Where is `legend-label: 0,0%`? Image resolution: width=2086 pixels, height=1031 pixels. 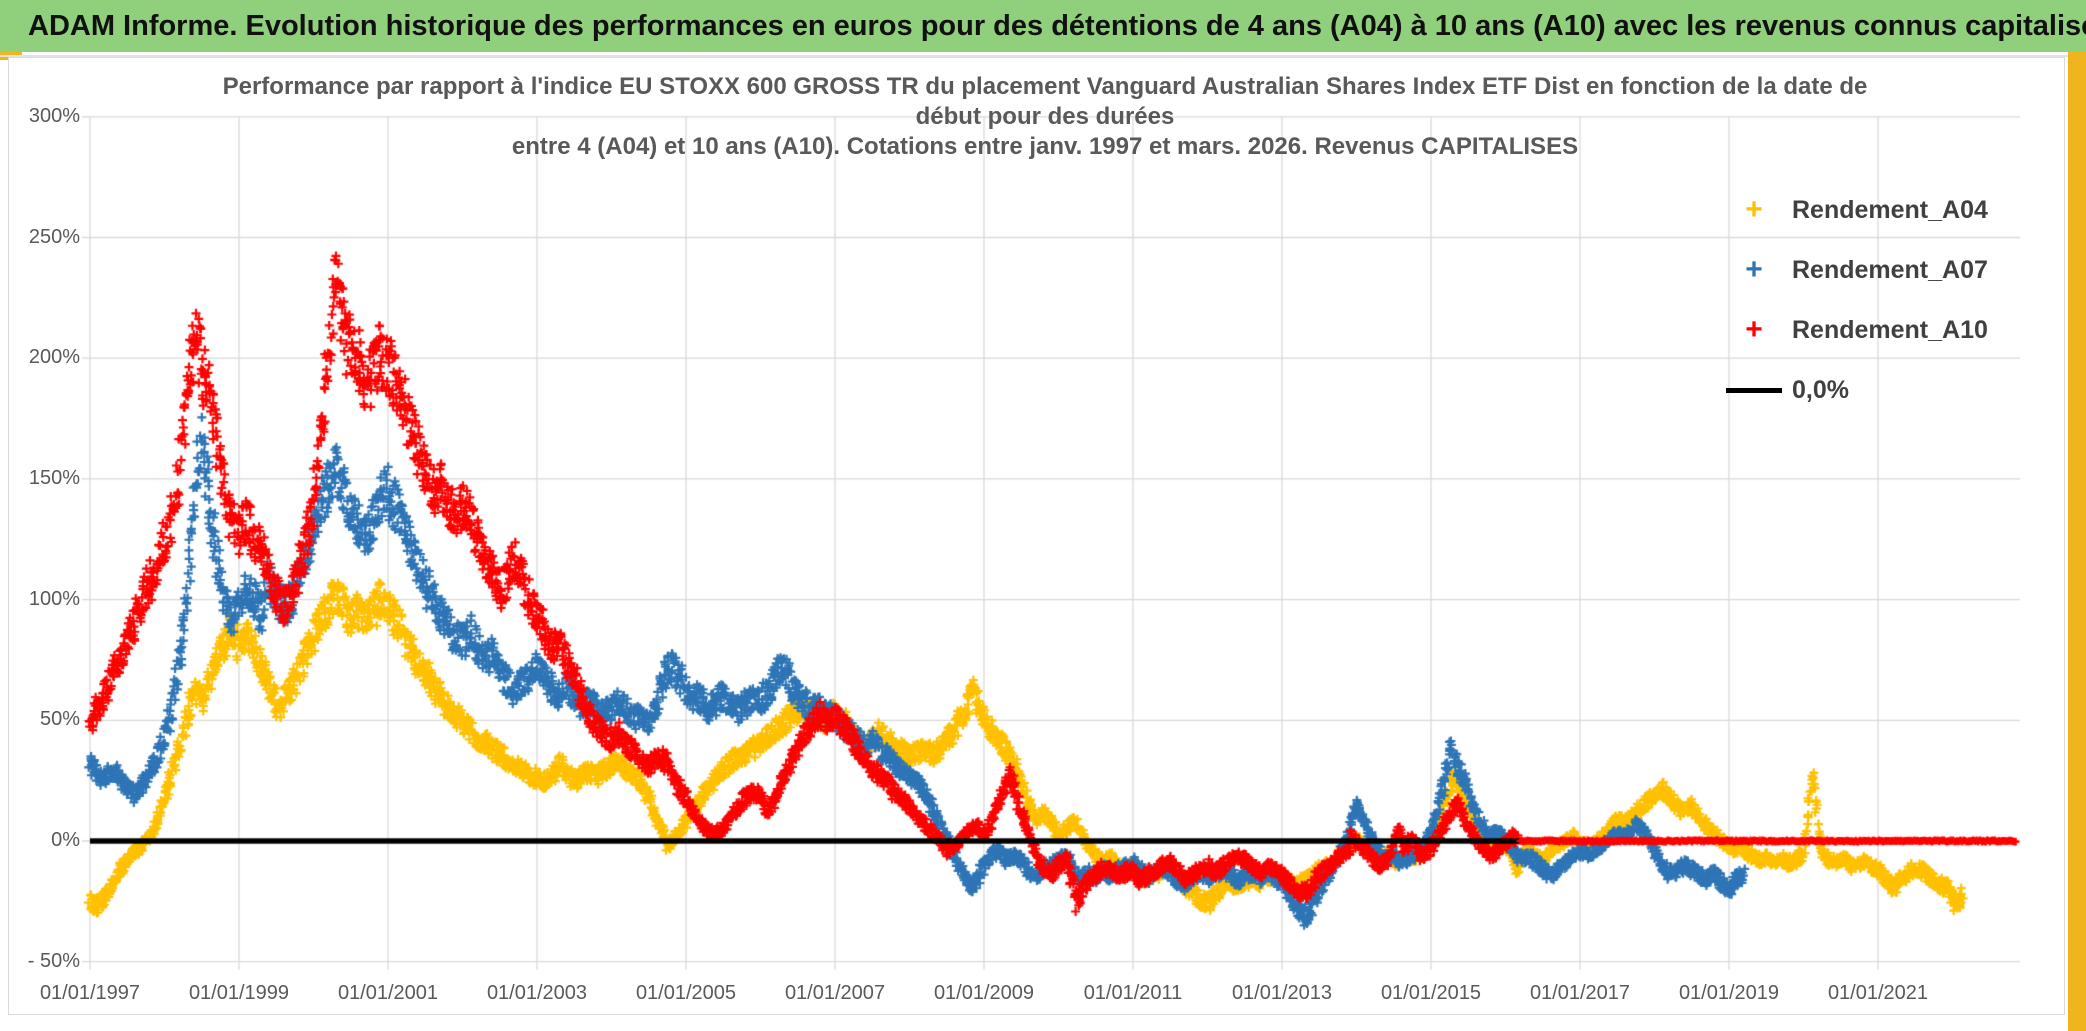
legend-label: 0,0% is located at coordinates (1820, 389).